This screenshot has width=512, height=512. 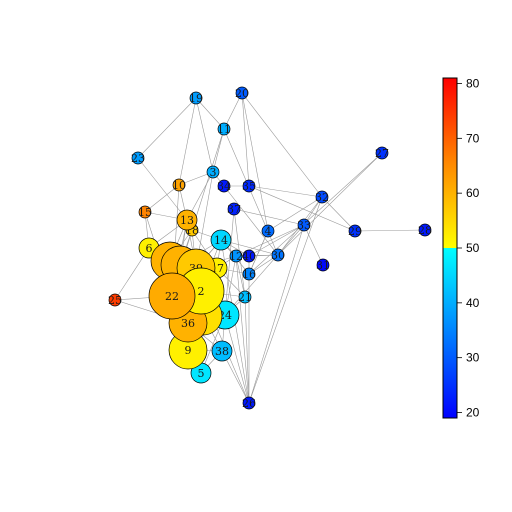 I want to click on node-label-40: 40, so click(x=249, y=256).